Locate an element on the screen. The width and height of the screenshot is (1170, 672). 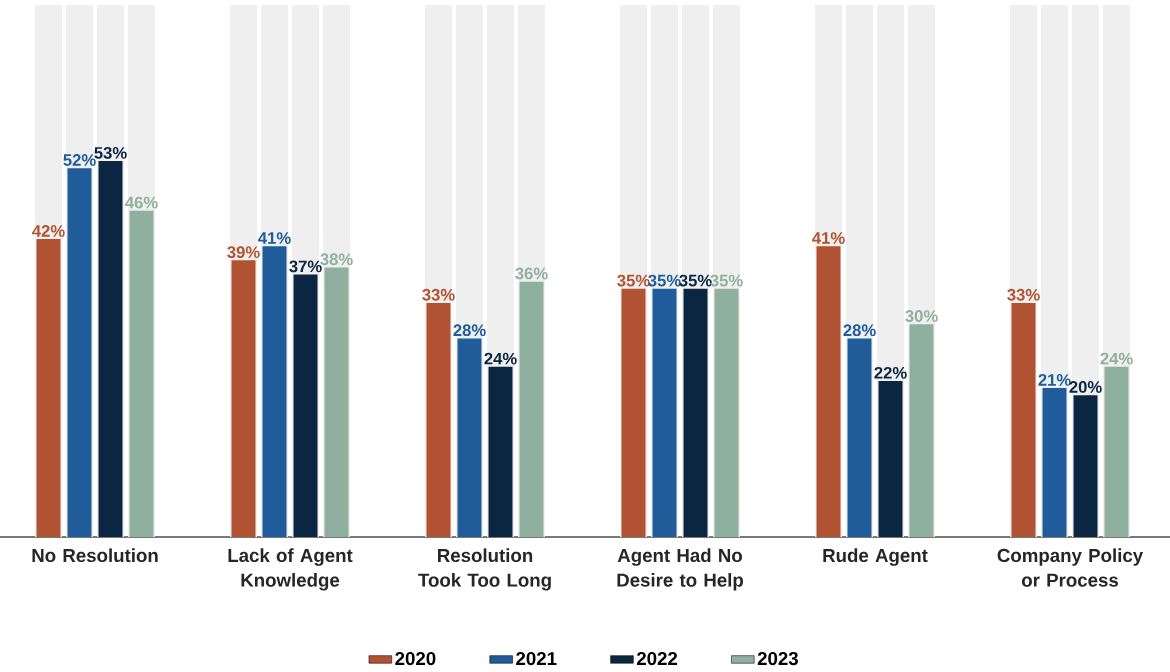
x-tick-label: No Resolution is located at coordinates (95, 555).